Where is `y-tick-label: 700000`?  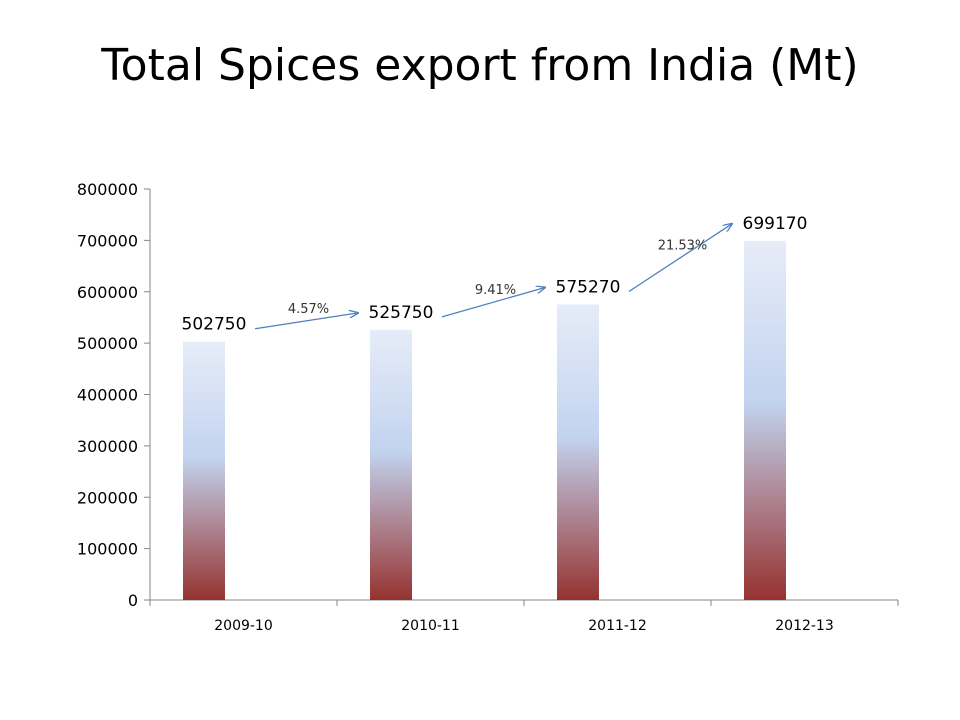
y-tick-label: 700000 is located at coordinates (107, 240).